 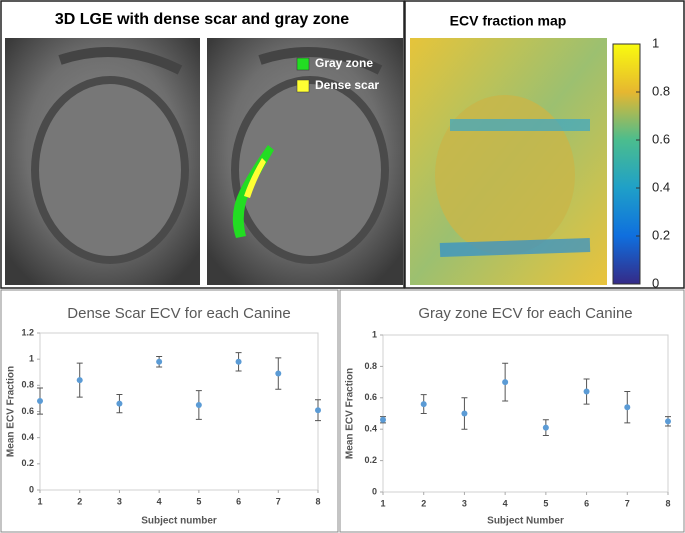 What do you see at coordinates (179, 521) in the screenshot?
I see `x-axis-label: Subject number` at bounding box center [179, 521].